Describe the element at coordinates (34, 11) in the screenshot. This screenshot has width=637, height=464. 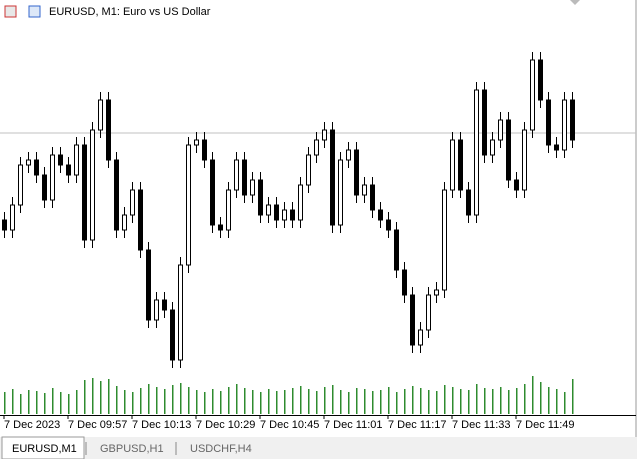
I see `icon` at that location.